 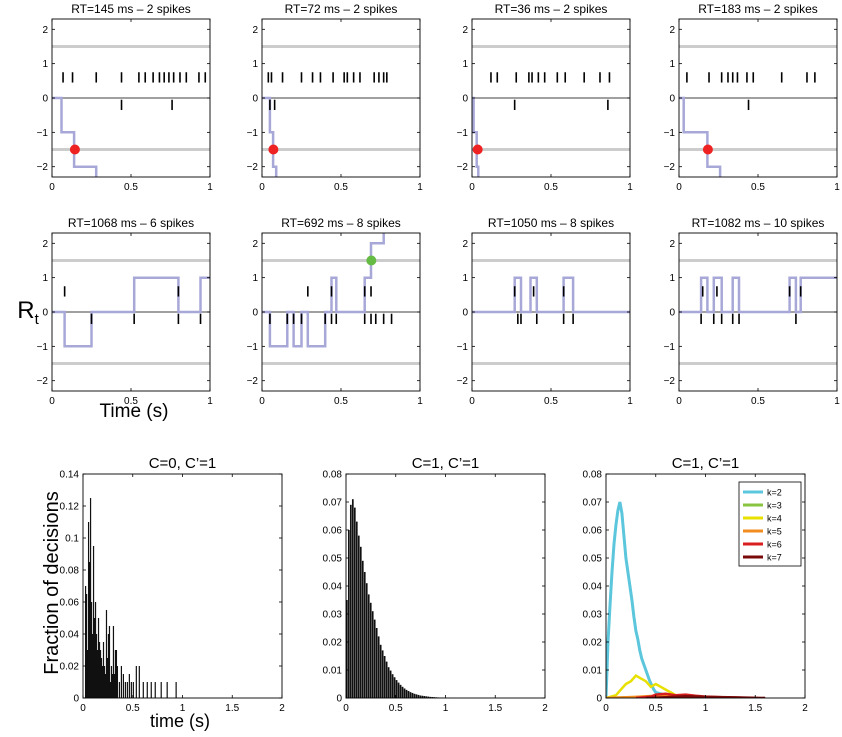 What do you see at coordinates (774, 545) in the screenshot?
I see `legend-label: k=6` at bounding box center [774, 545].